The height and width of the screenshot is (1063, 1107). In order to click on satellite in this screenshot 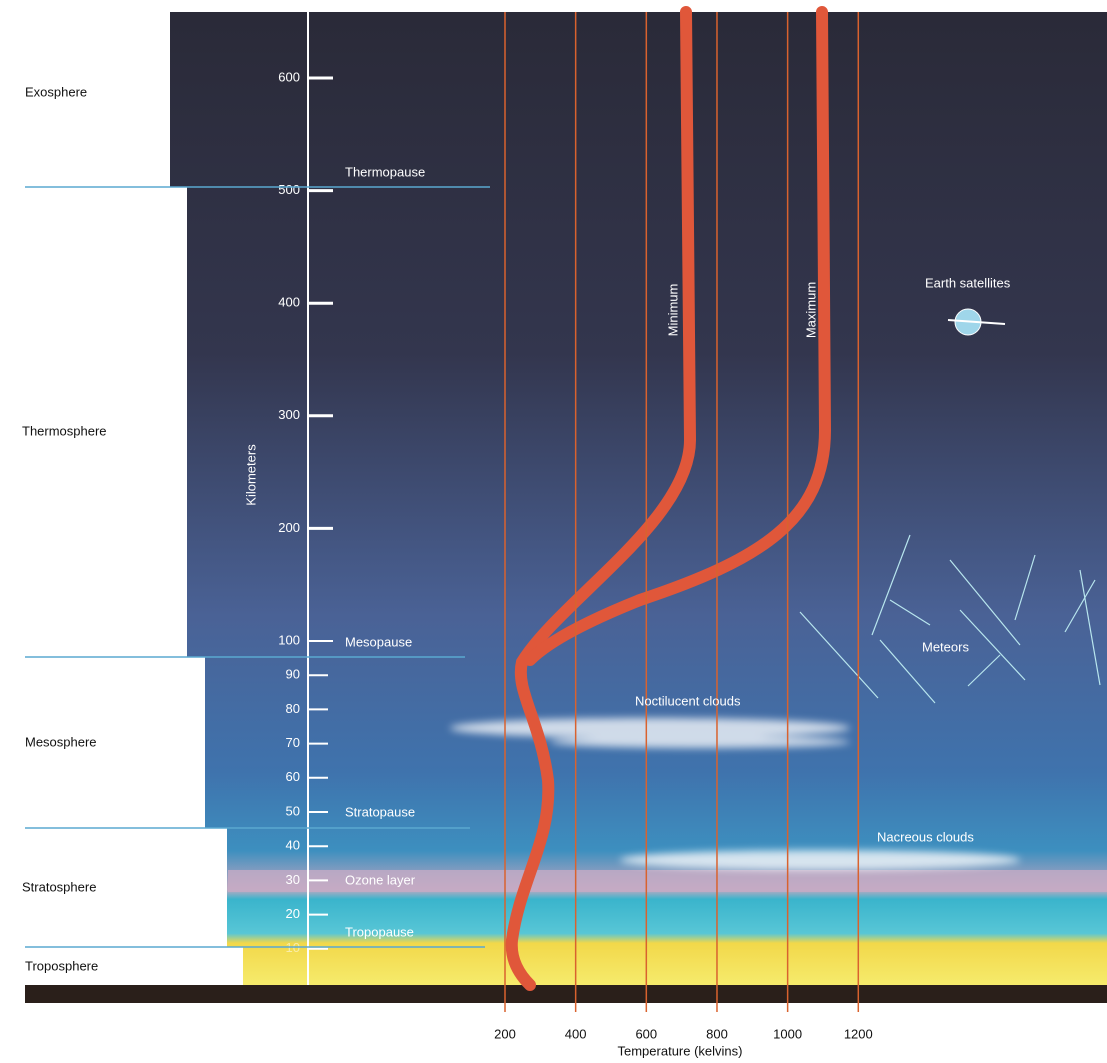, I will do `click(976, 322)`.